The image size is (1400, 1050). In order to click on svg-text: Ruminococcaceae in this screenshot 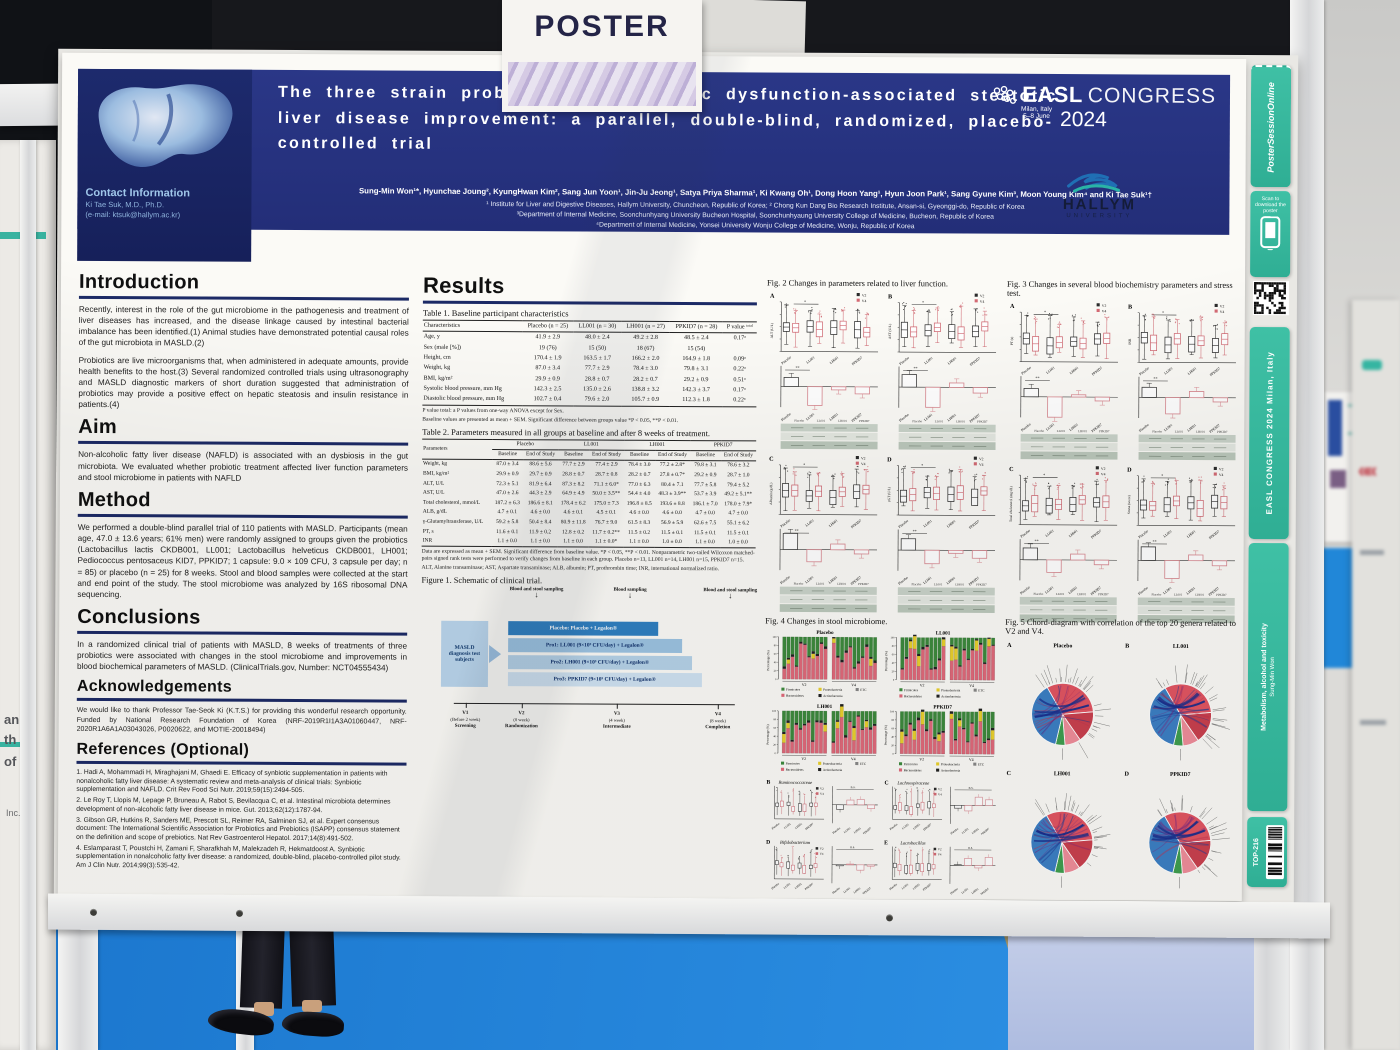, I will do `click(794, 783)`.